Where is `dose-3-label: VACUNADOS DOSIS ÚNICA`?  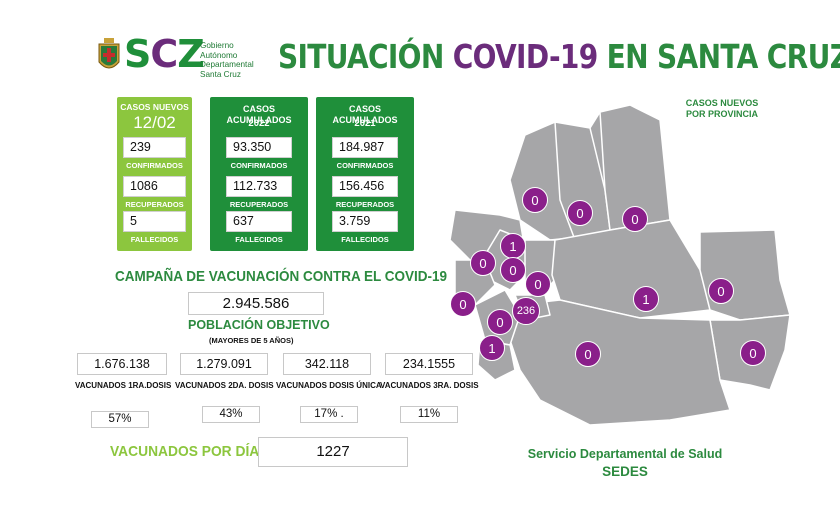
dose-3-label: VACUNADOS DOSIS ÚNICA is located at coordinates (329, 385).